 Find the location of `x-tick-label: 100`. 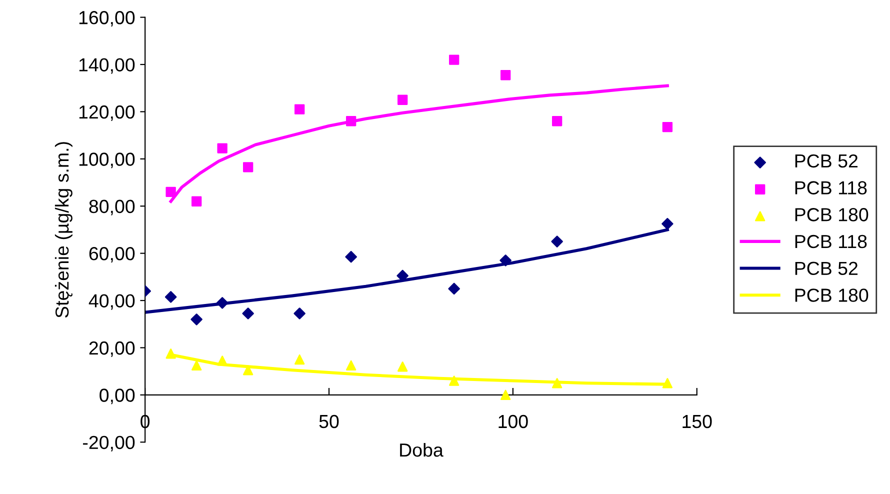

x-tick-label: 100 is located at coordinates (513, 421).